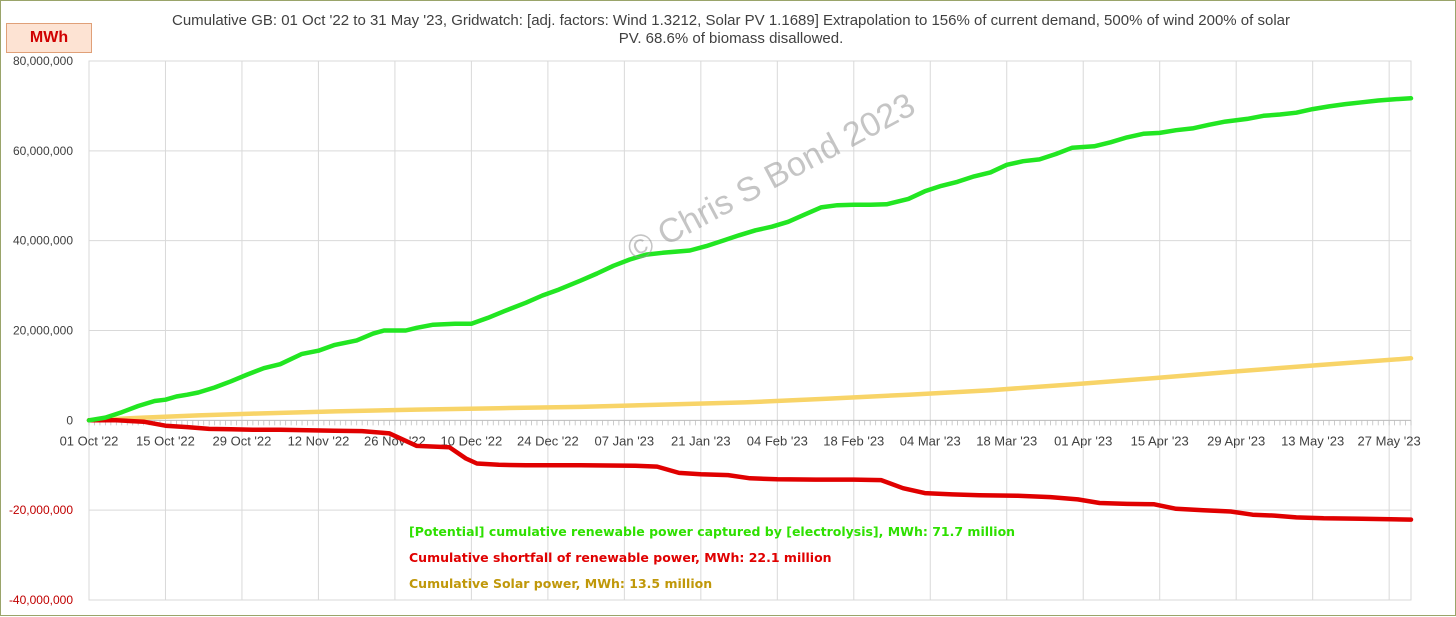  Describe the element at coordinates (165, 440) in the screenshot. I see `x-tick-label: 15 Oct '22` at that location.